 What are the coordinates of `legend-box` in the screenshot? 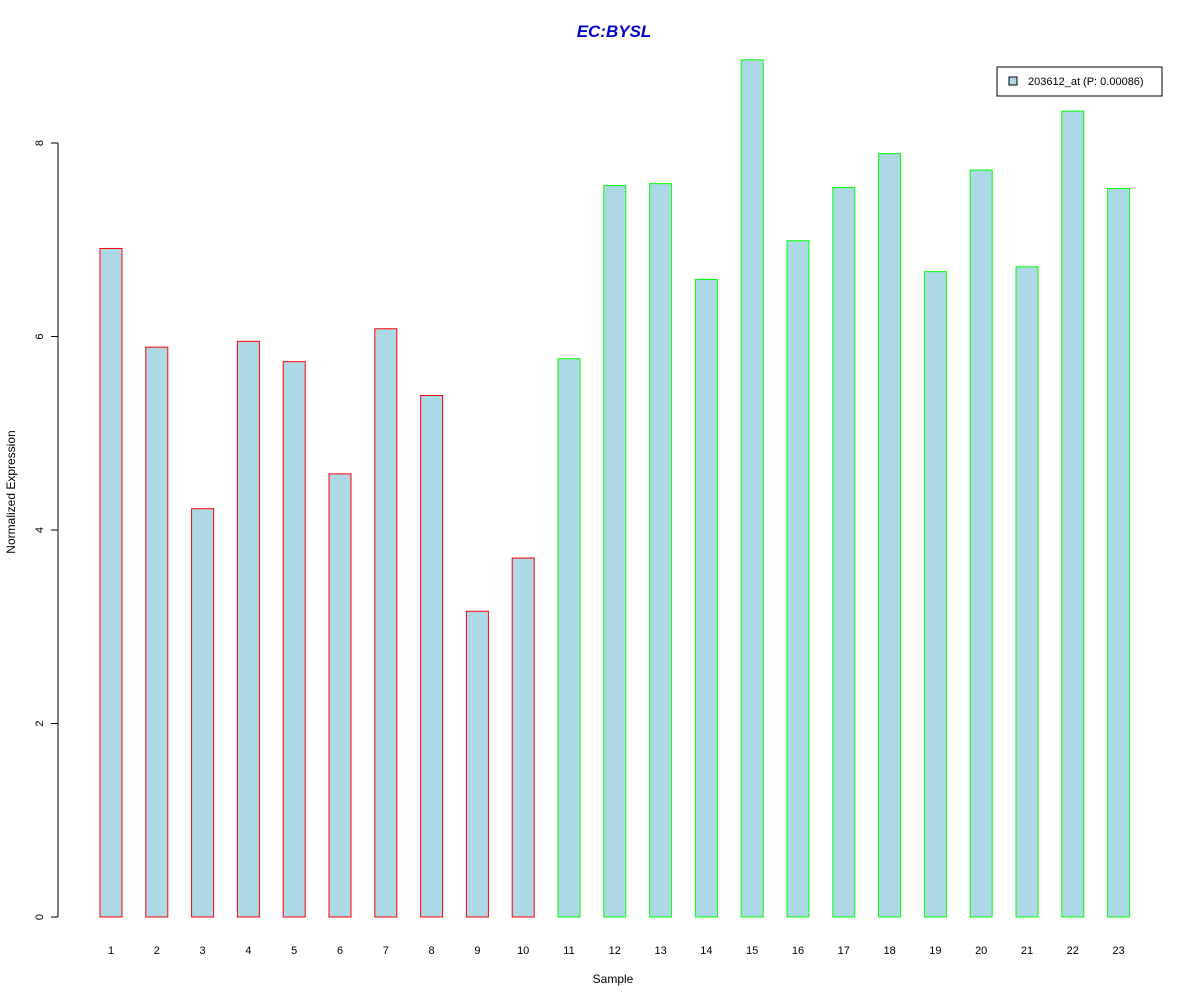 It's located at (1079, 81).